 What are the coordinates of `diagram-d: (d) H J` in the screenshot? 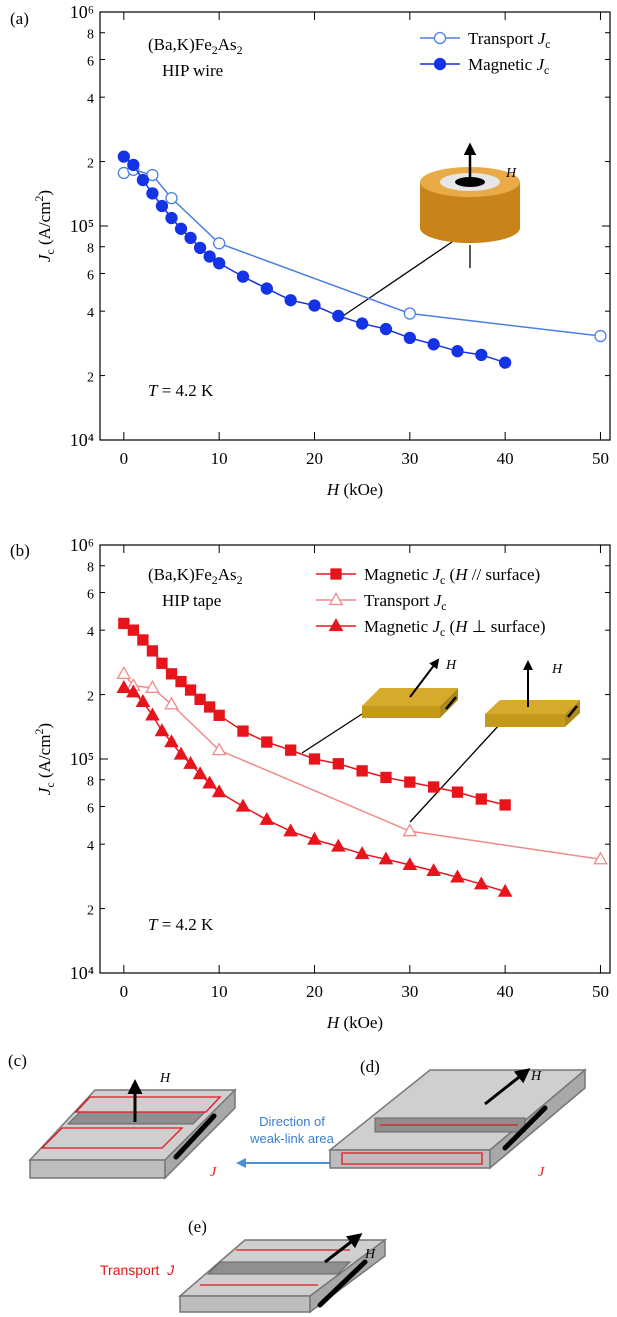 It's located at (457, 1118).